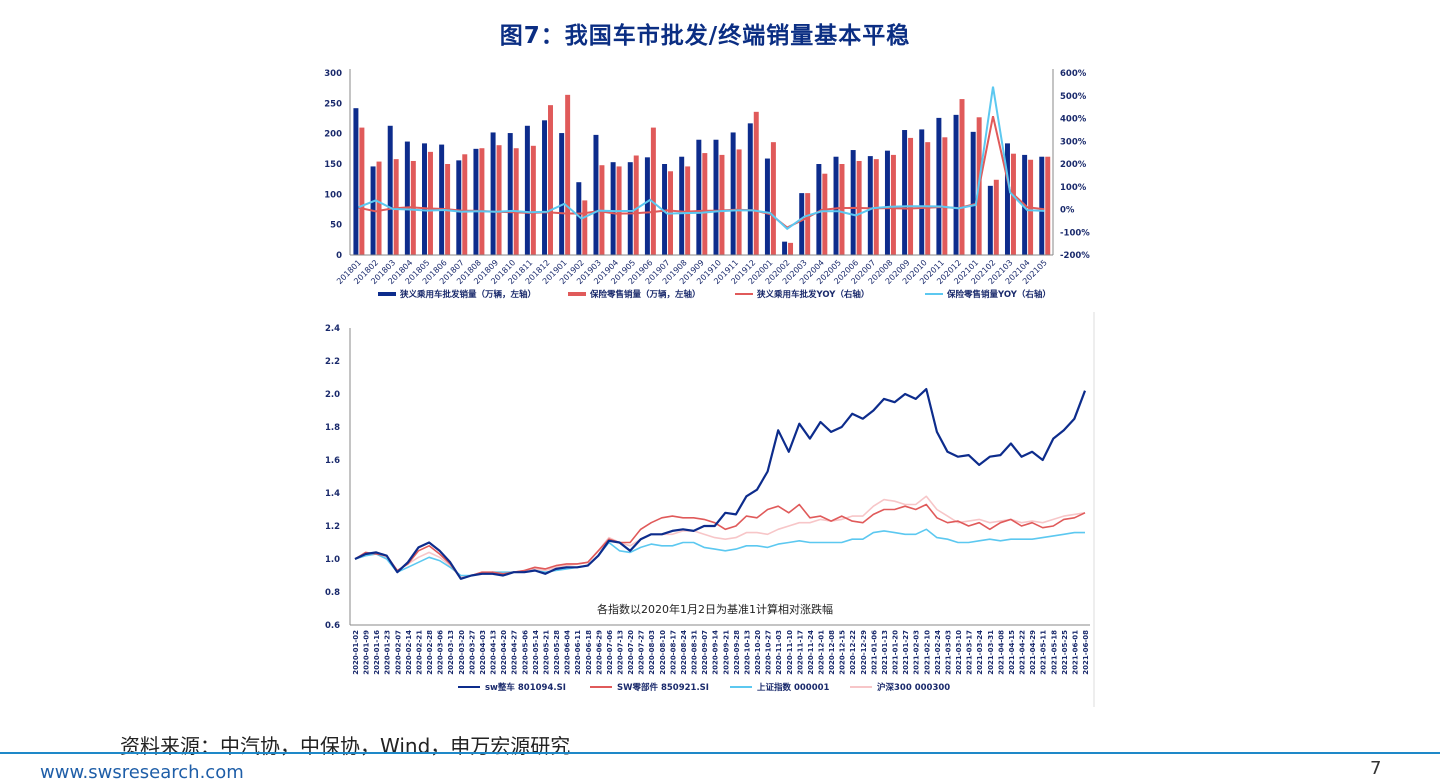 The image size is (1440, 783). I want to click on retail-yoy-line, so click(701, 158).